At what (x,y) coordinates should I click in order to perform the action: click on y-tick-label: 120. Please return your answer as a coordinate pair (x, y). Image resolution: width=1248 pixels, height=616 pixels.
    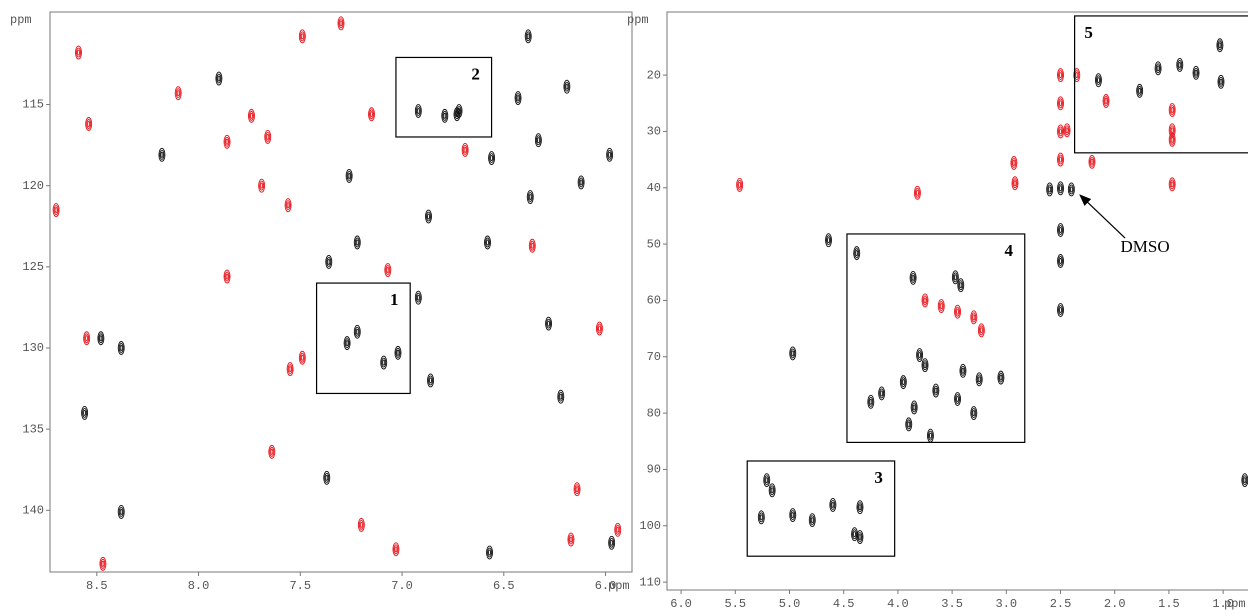
    Looking at the image, I should click on (33, 186).